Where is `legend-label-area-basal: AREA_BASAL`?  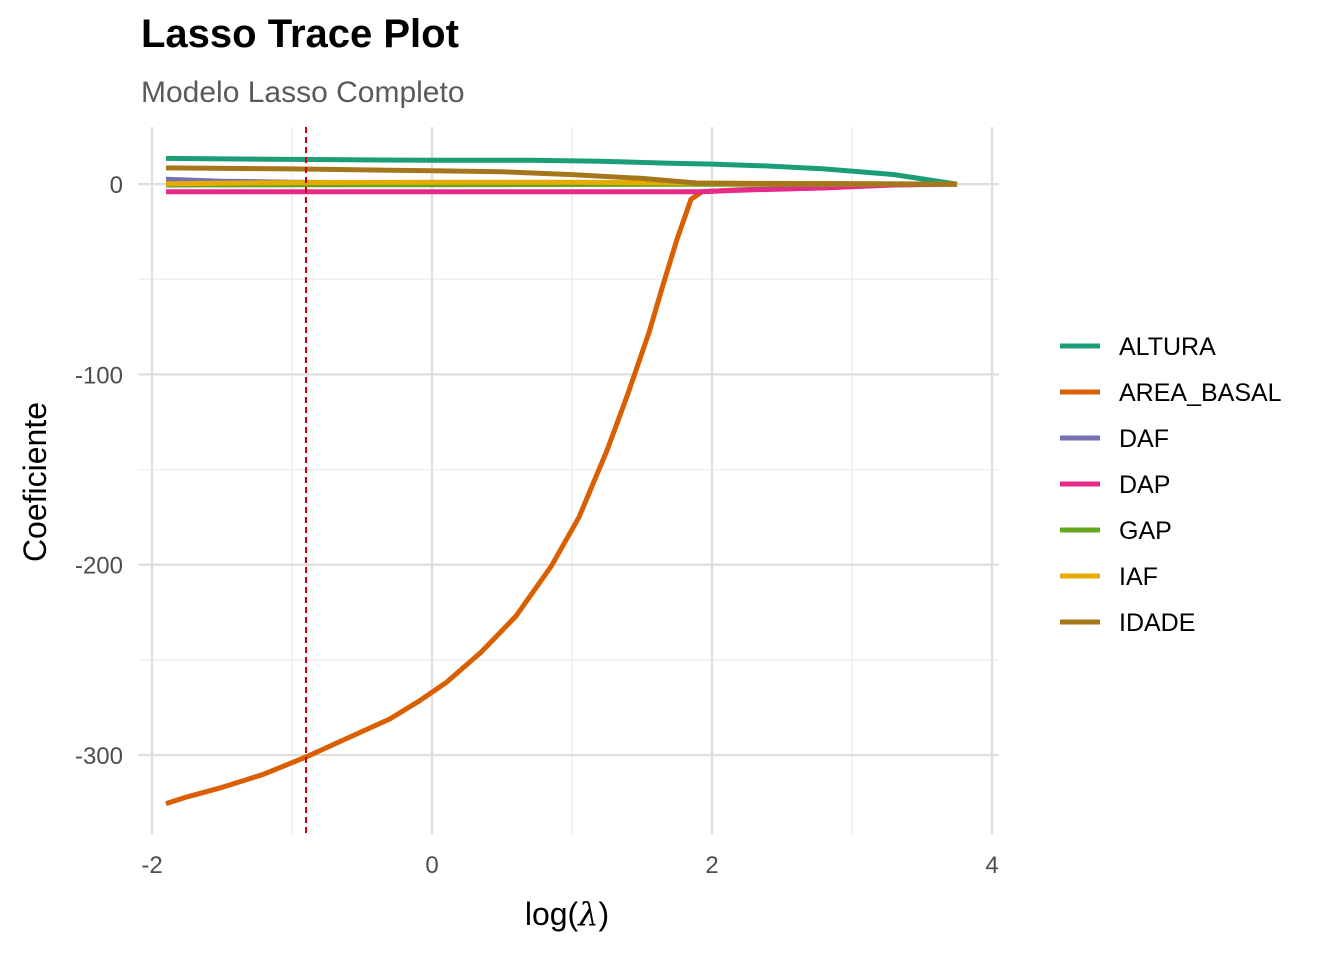
legend-label-area-basal: AREA_BASAL is located at coordinates (1200, 393).